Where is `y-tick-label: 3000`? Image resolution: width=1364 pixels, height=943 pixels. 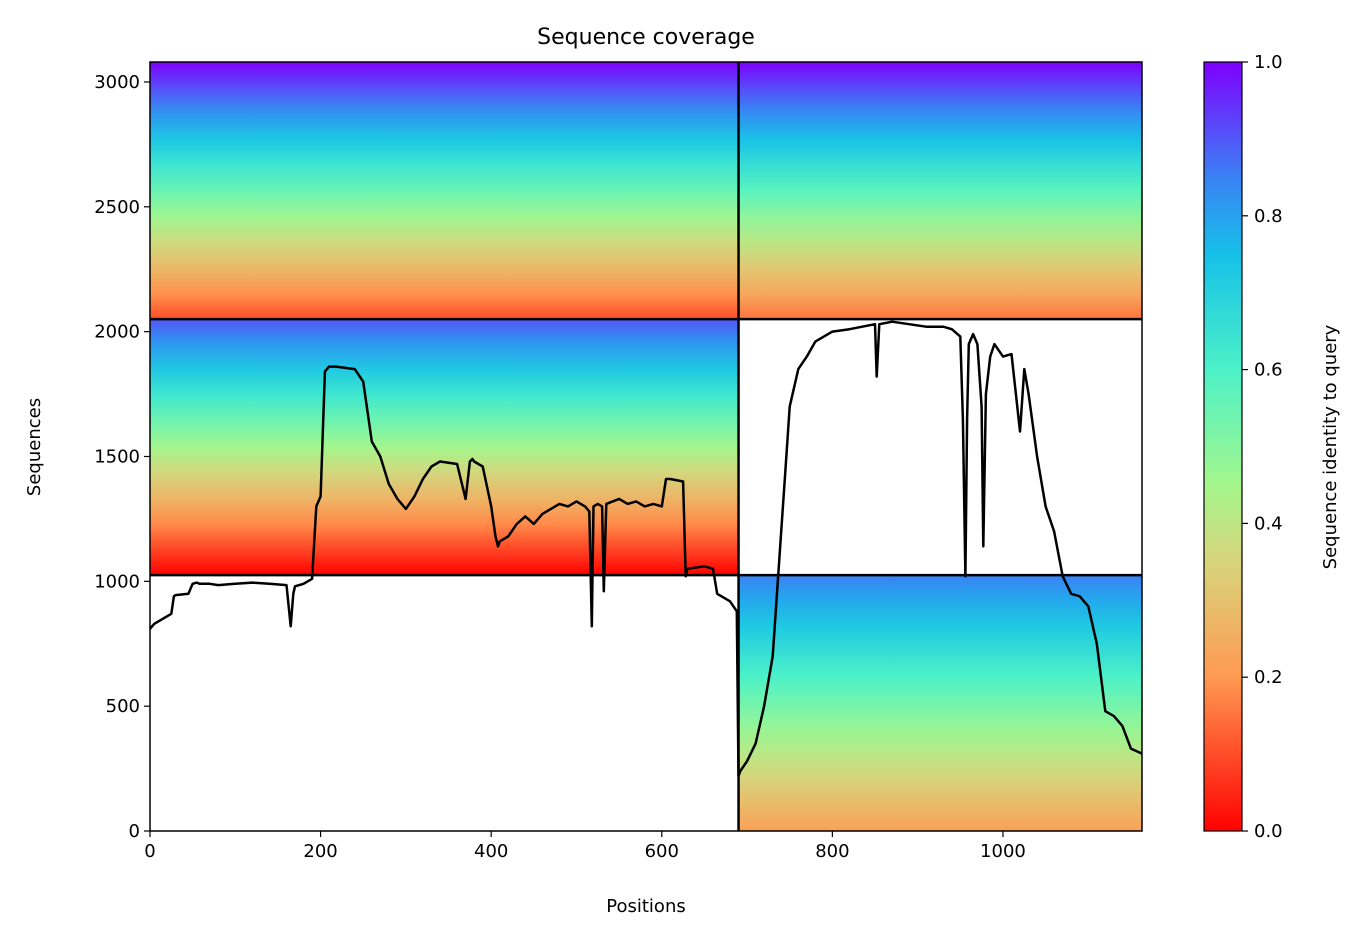 y-tick-label: 3000 is located at coordinates (117, 82).